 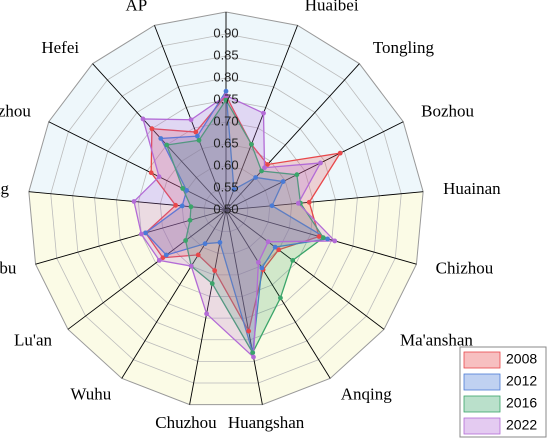 What do you see at coordinates (500, 393) in the screenshot?
I see `legend: 2008 2012 2016 2022` at bounding box center [500, 393].